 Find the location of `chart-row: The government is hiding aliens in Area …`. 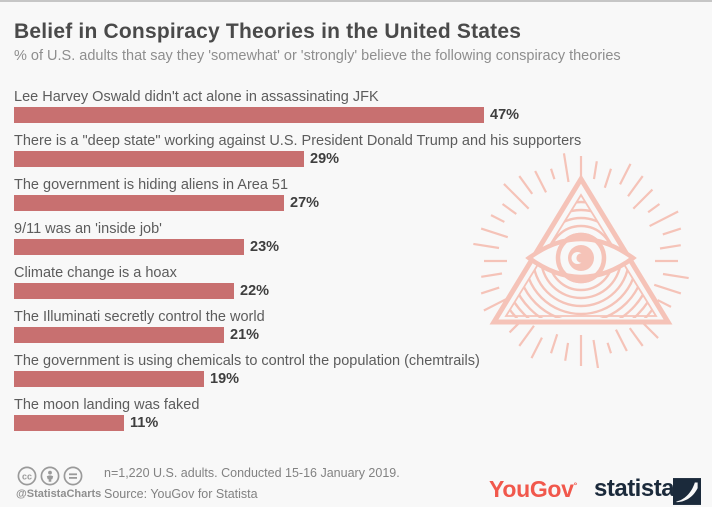

chart-row: The government is hiding aliens in Area … is located at coordinates (359, 197).